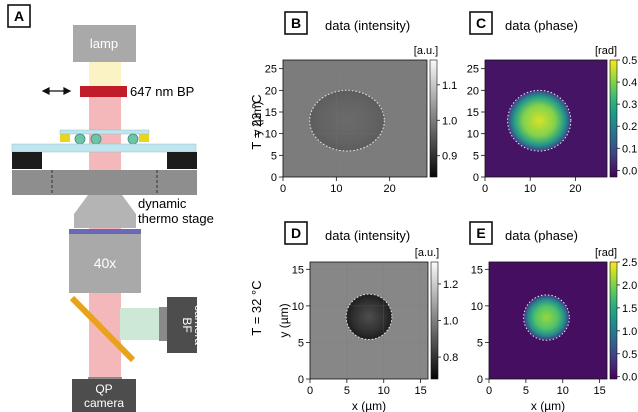 The width and height of the screenshot is (638, 412). Describe the element at coordinates (105, 231) in the screenshot. I see `objective-band` at that location.